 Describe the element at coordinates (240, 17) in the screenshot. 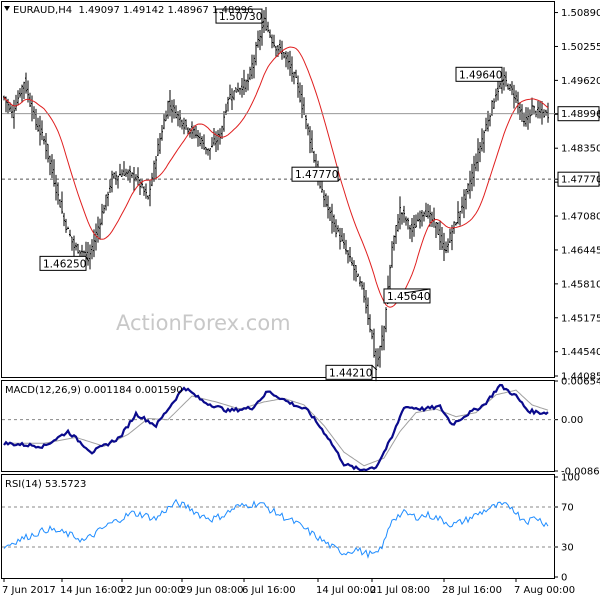

I see `price-callout-label: 1.50730` at that location.